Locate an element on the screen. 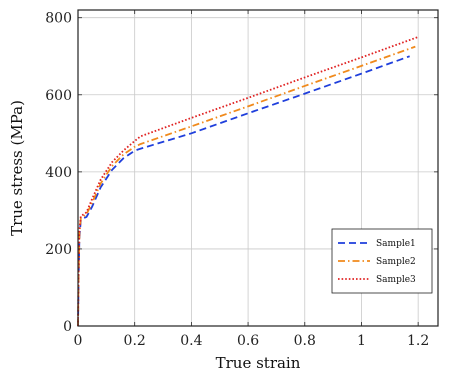  y-tick-label: 800 is located at coordinates (58, 19).